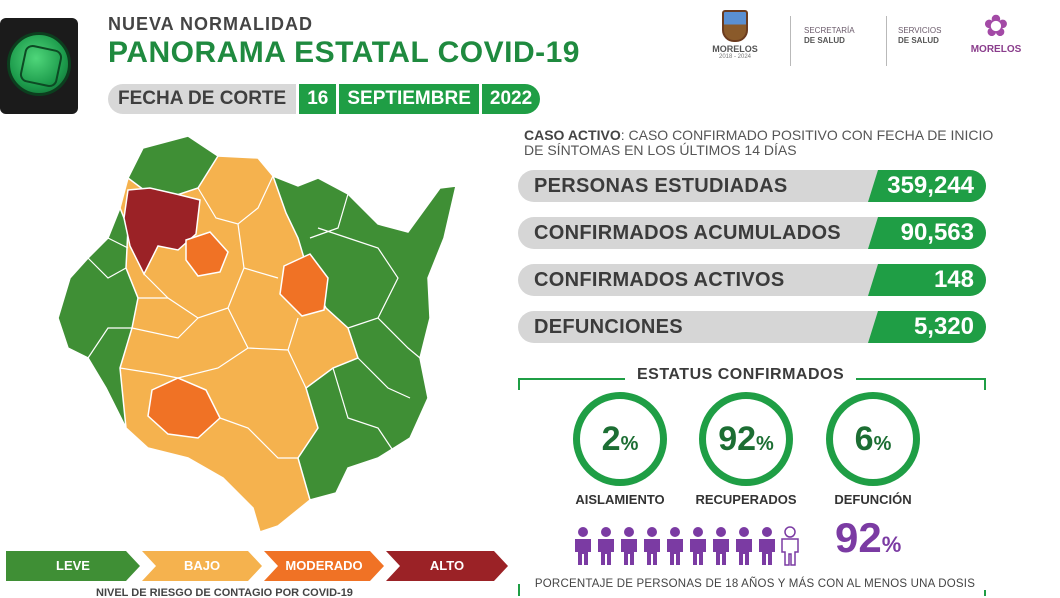  What do you see at coordinates (511, 99) in the screenshot?
I see `cutoff-year: 2022` at bounding box center [511, 99].